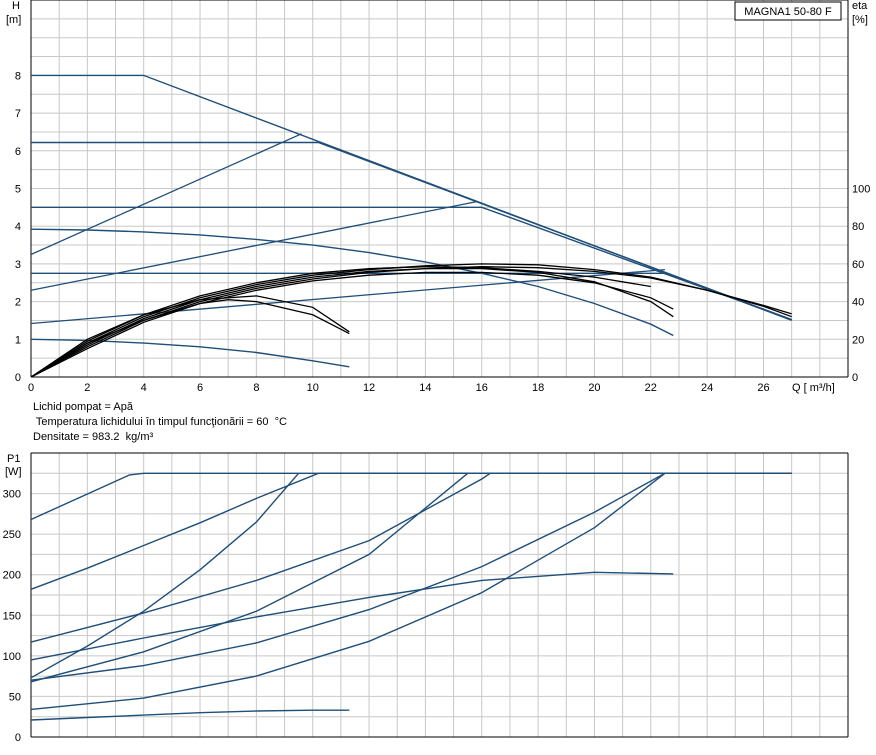 The image size is (876, 755). Describe the element at coordinates (12, 495) in the screenshot. I see `y-tick-label: 300` at that location.